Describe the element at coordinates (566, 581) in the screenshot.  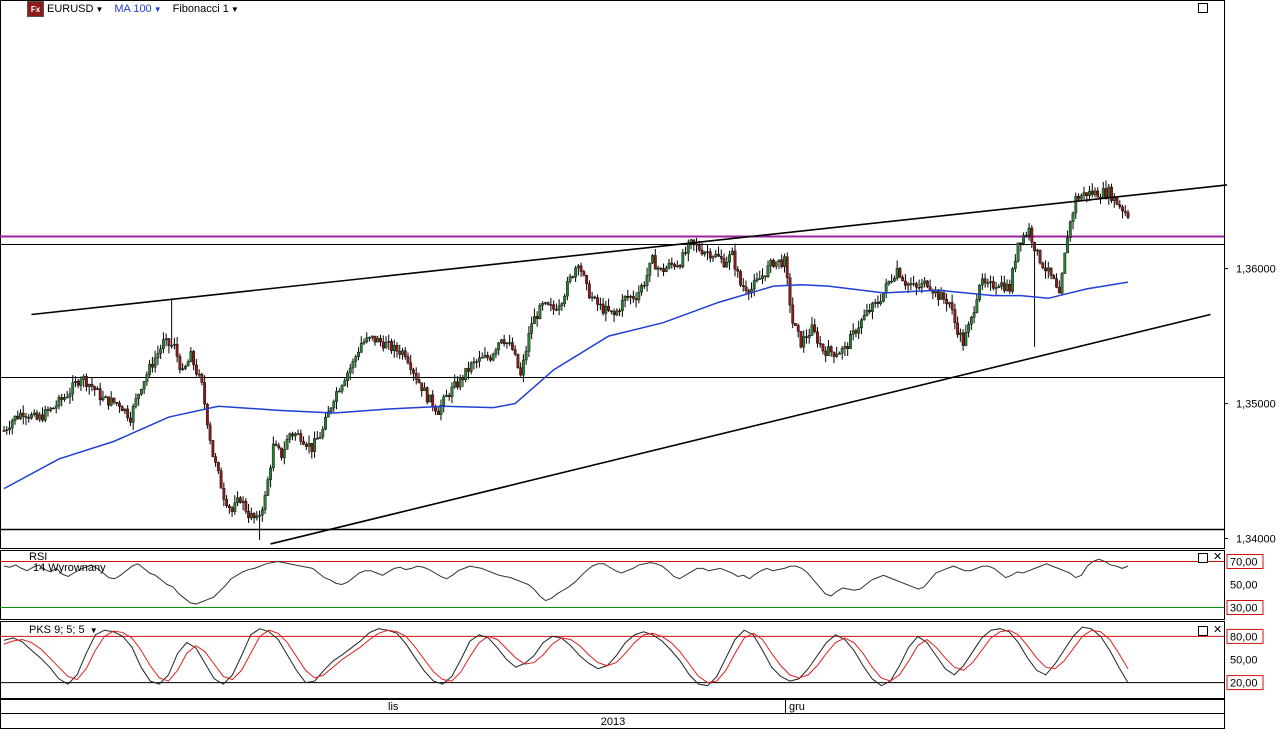
I see `rsi-line` at that location.